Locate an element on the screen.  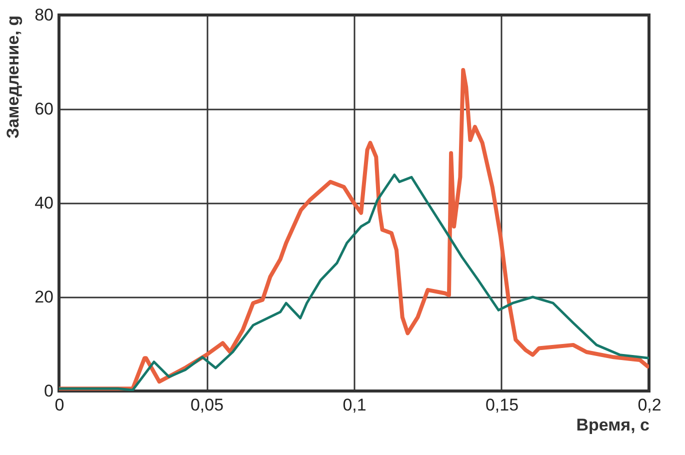
y-tick-label: 80 is located at coordinates (44, 15).